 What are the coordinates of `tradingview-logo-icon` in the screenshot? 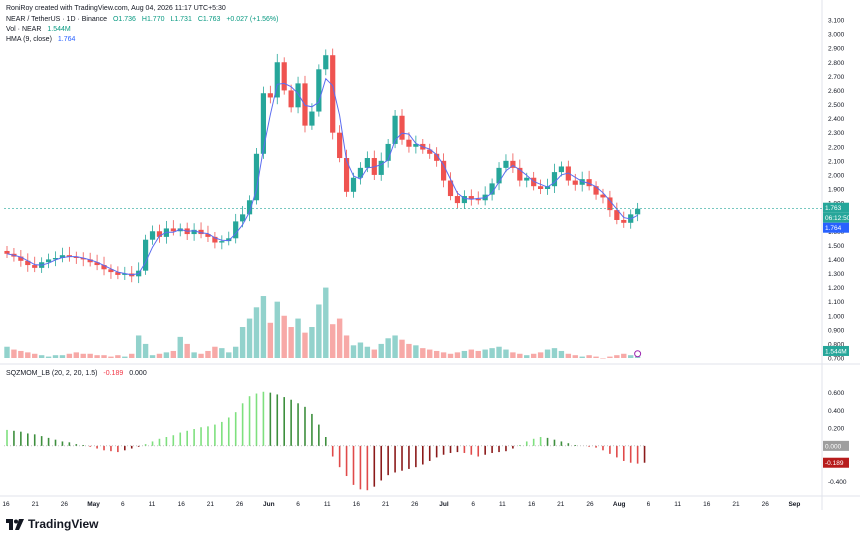 It's located at (15, 524).